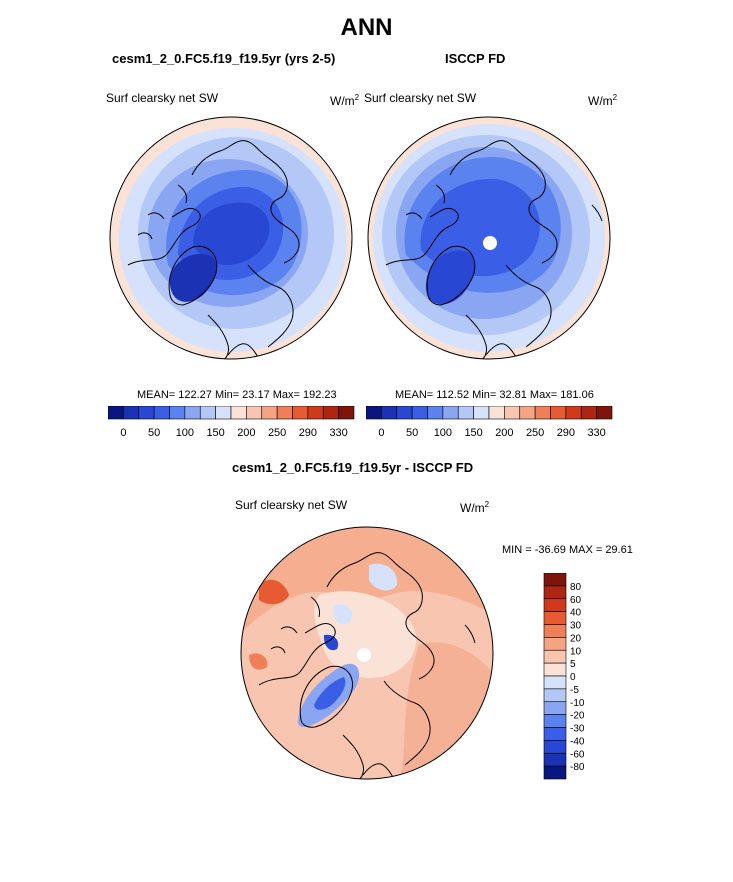 Image resolution: width=733 pixels, height=882 pixels. What do you see at coordinates (381, 433) in the screenshot?
I see `panel2-colorbar-tick-label: 0` at bounding box center [381, 433].